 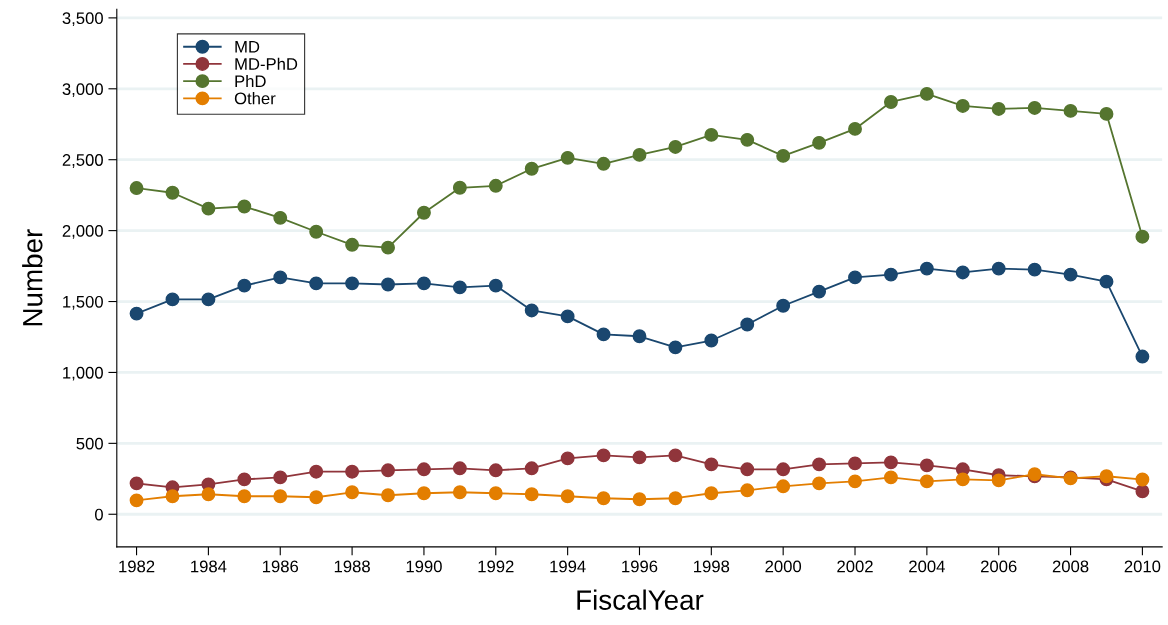 I want to click on legend-label: MD-PhD, so click(x=266, y=63).